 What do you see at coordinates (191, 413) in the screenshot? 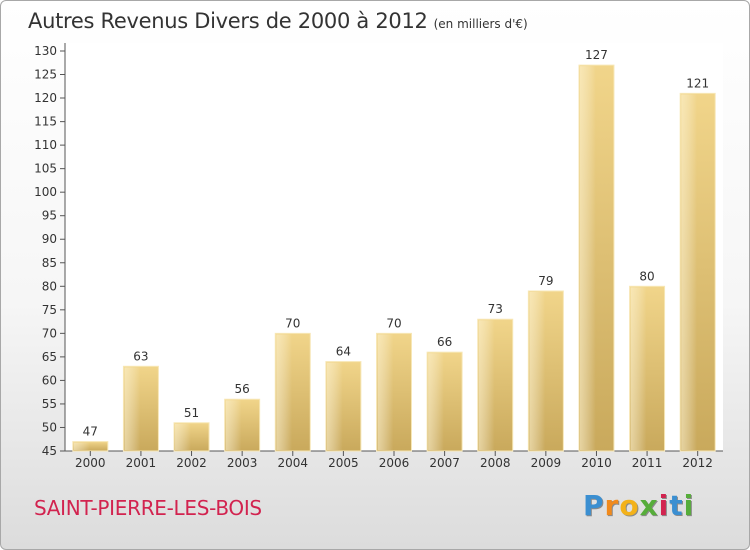
I see `data-label: 51` at bounding box center [191, 413].